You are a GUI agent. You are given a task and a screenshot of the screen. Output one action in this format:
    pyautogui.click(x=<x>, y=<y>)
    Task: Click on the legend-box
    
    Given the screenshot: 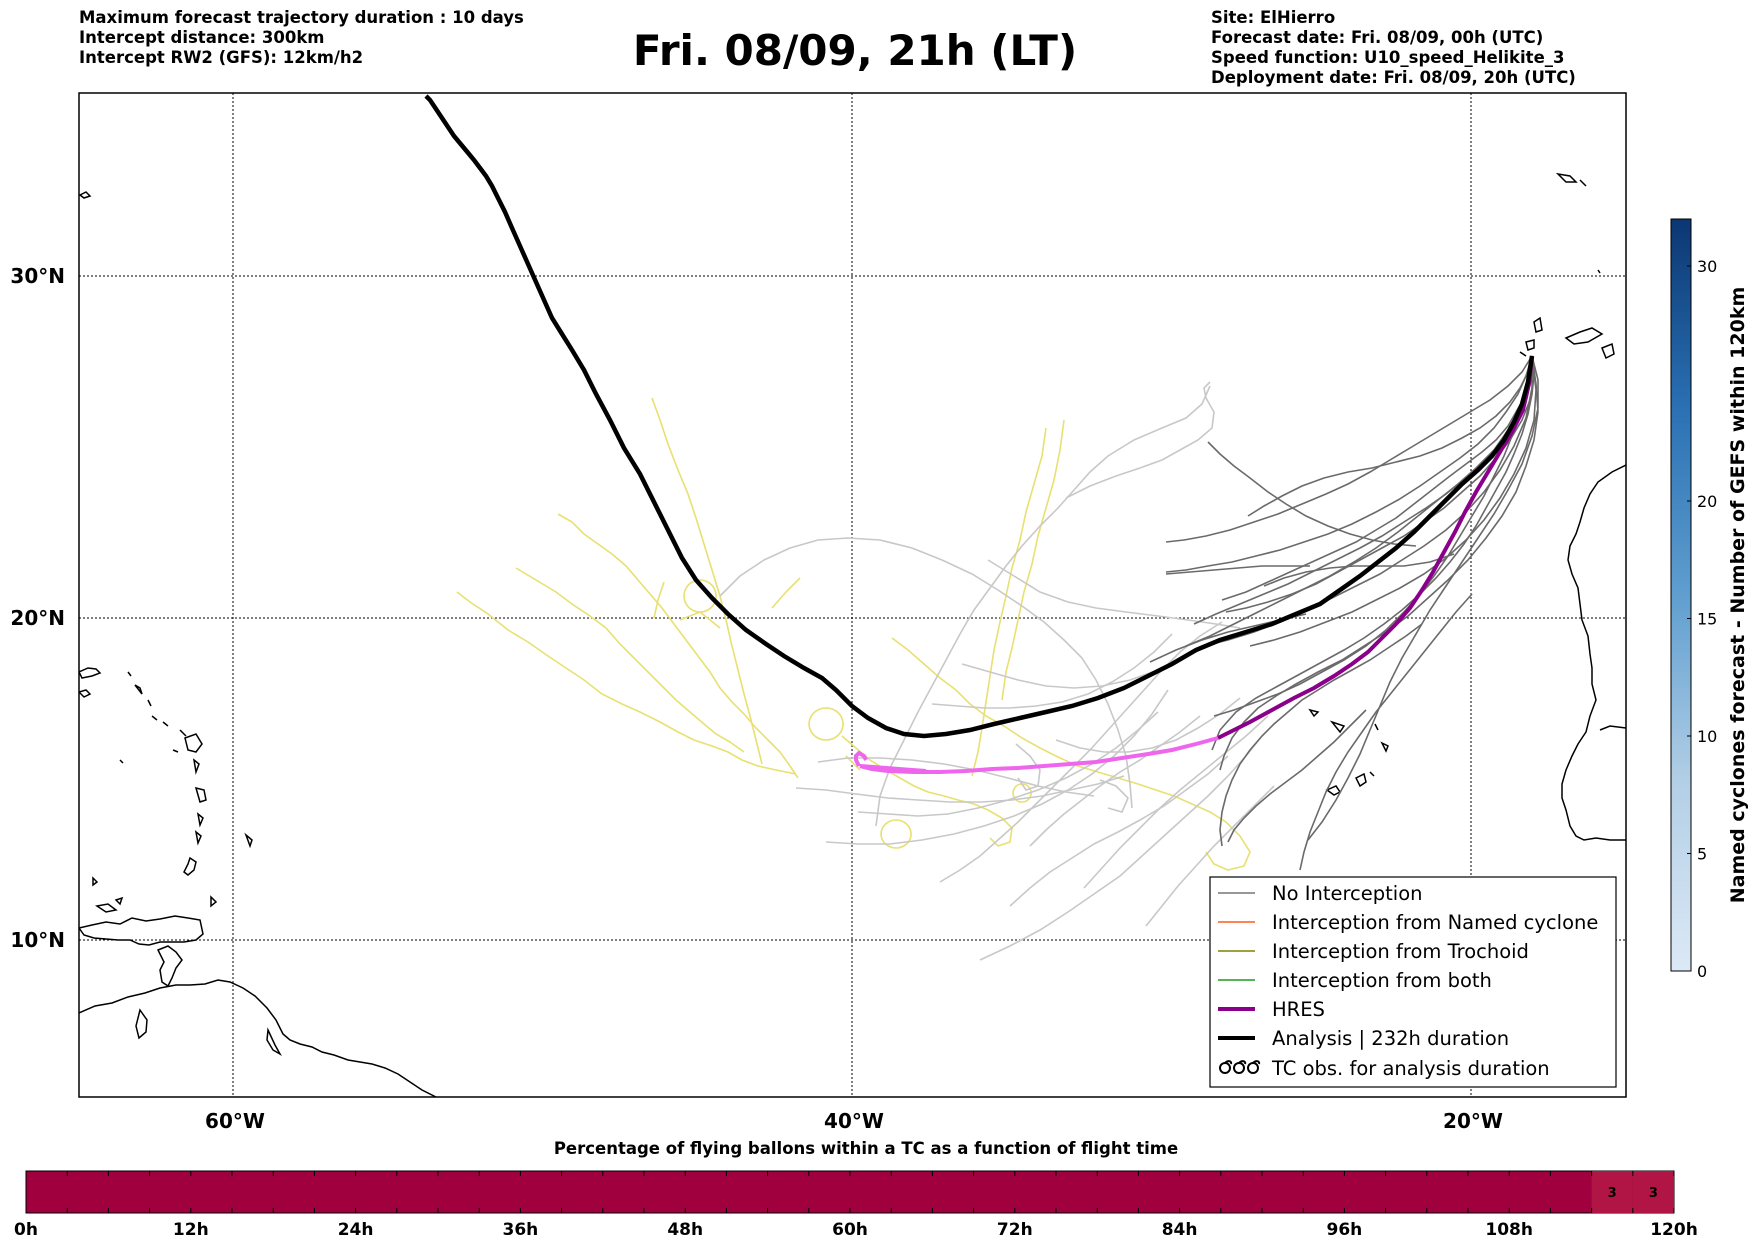 What is the action you would take?
    pyautogui.click(x=1413, y=982)
    